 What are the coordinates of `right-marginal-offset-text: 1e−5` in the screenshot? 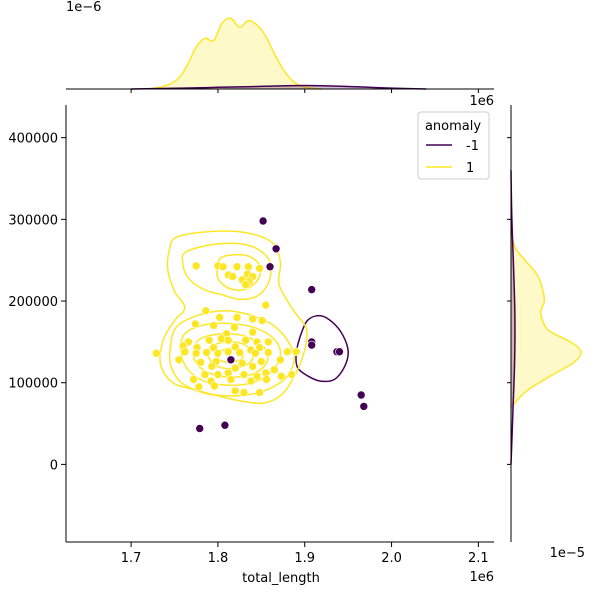 It's located at (567, 553).